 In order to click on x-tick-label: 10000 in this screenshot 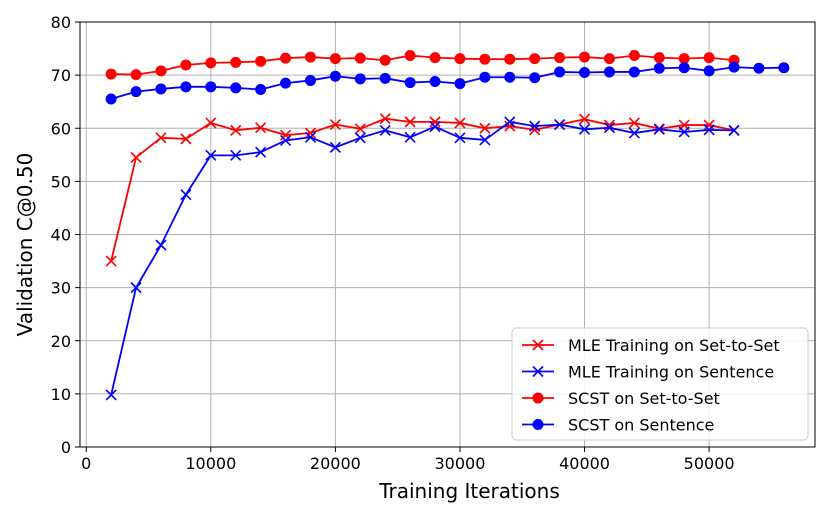, I will do `click(210, 463)`.